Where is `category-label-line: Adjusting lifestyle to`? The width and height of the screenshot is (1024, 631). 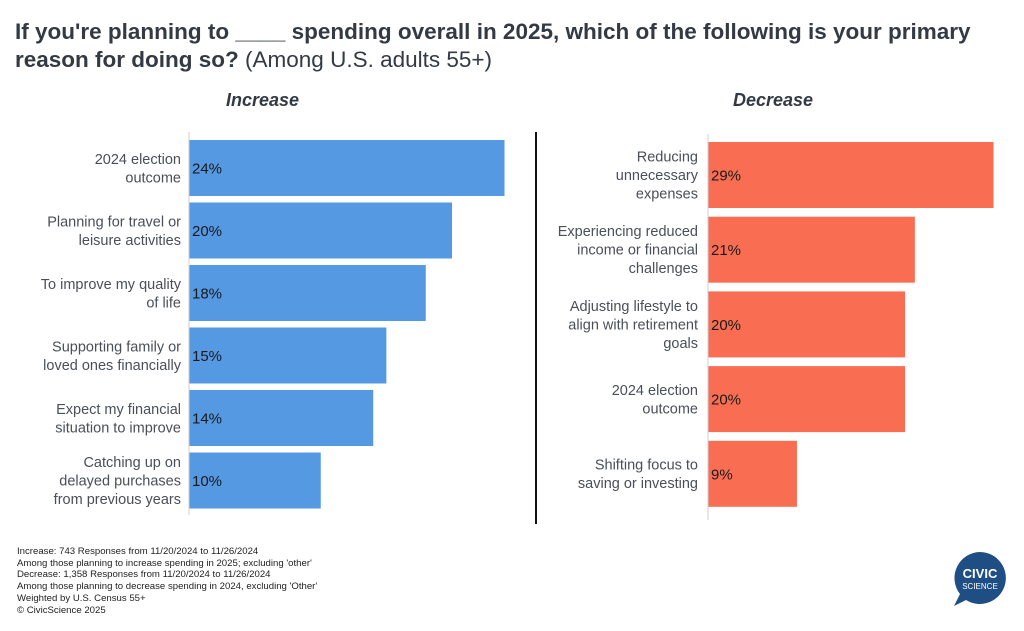 category-label-line: Adjusting lifestyle to is located at coordinates (634, 307).